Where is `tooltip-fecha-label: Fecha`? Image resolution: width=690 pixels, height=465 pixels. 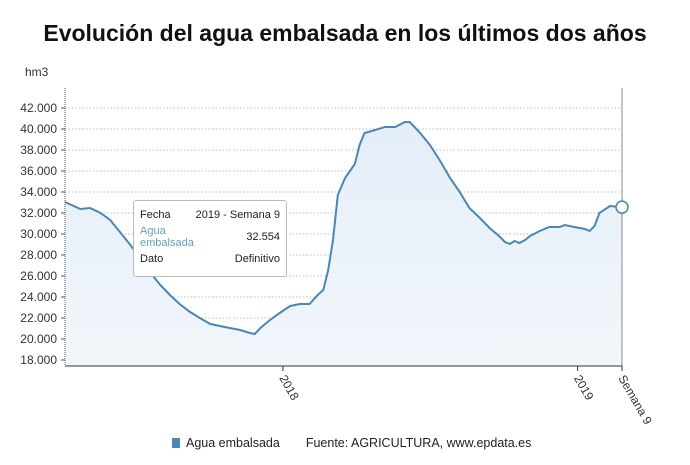 tooltip-fecha-label: Fecha is located at coordinates (155, 215).